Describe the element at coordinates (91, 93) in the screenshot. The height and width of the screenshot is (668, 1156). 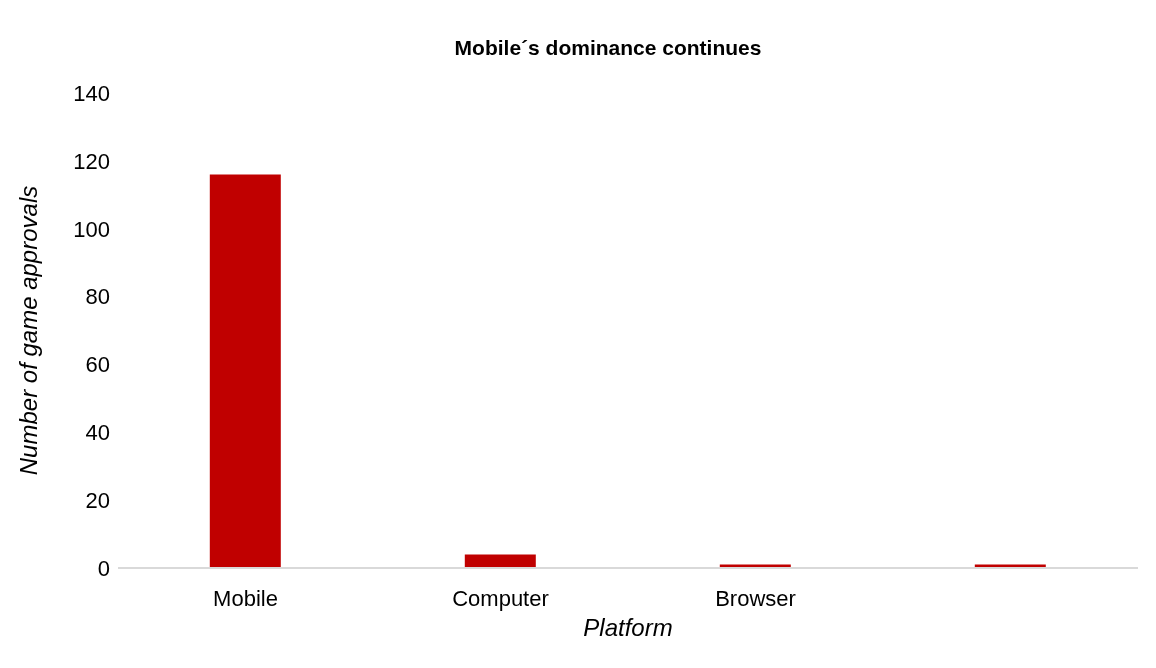
I see `y-tick-label: 140` at that location.